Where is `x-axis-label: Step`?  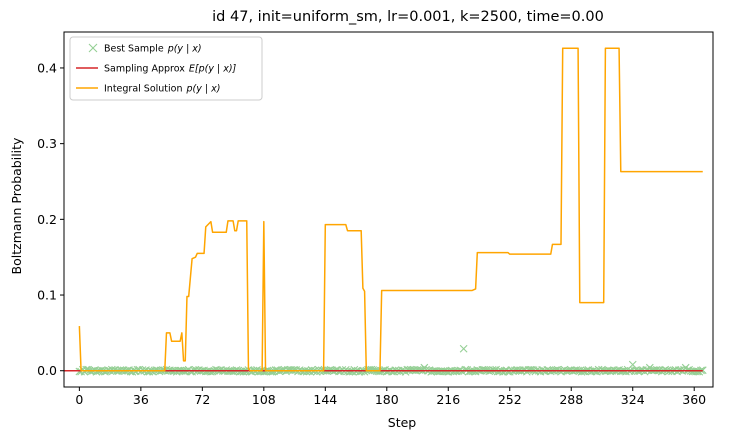 x-axis-label: Step is located at coordinates (402, 422).